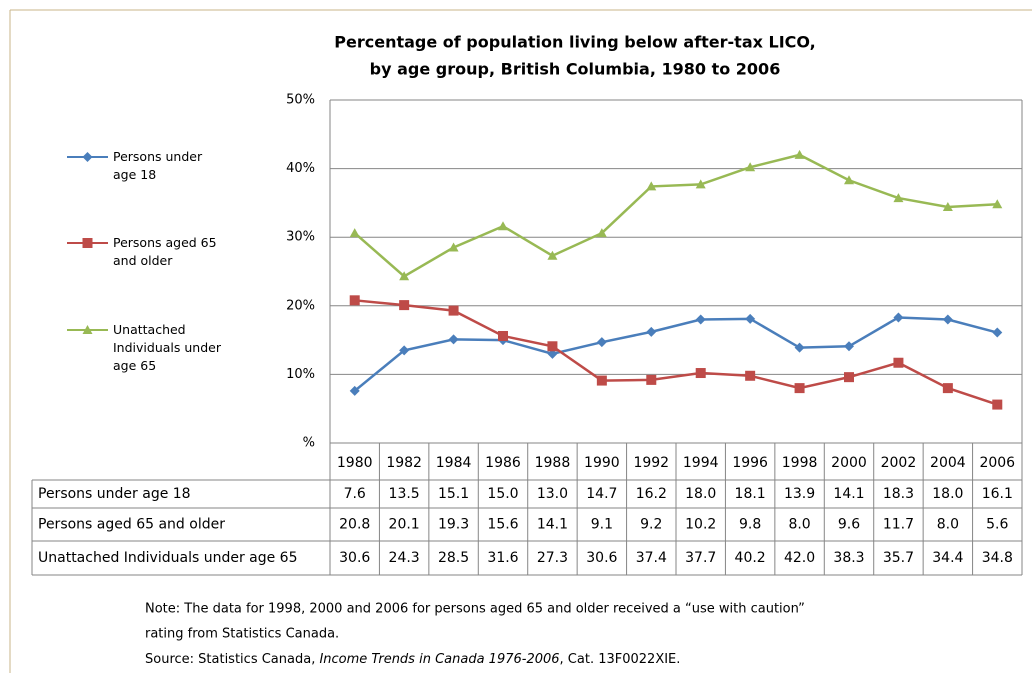 This screenshot has height=673, width=1032. What do you see at coordinates (750, 558) in the screenshot?
I see `table-value: 40.2` at bounding box center [750, 558].